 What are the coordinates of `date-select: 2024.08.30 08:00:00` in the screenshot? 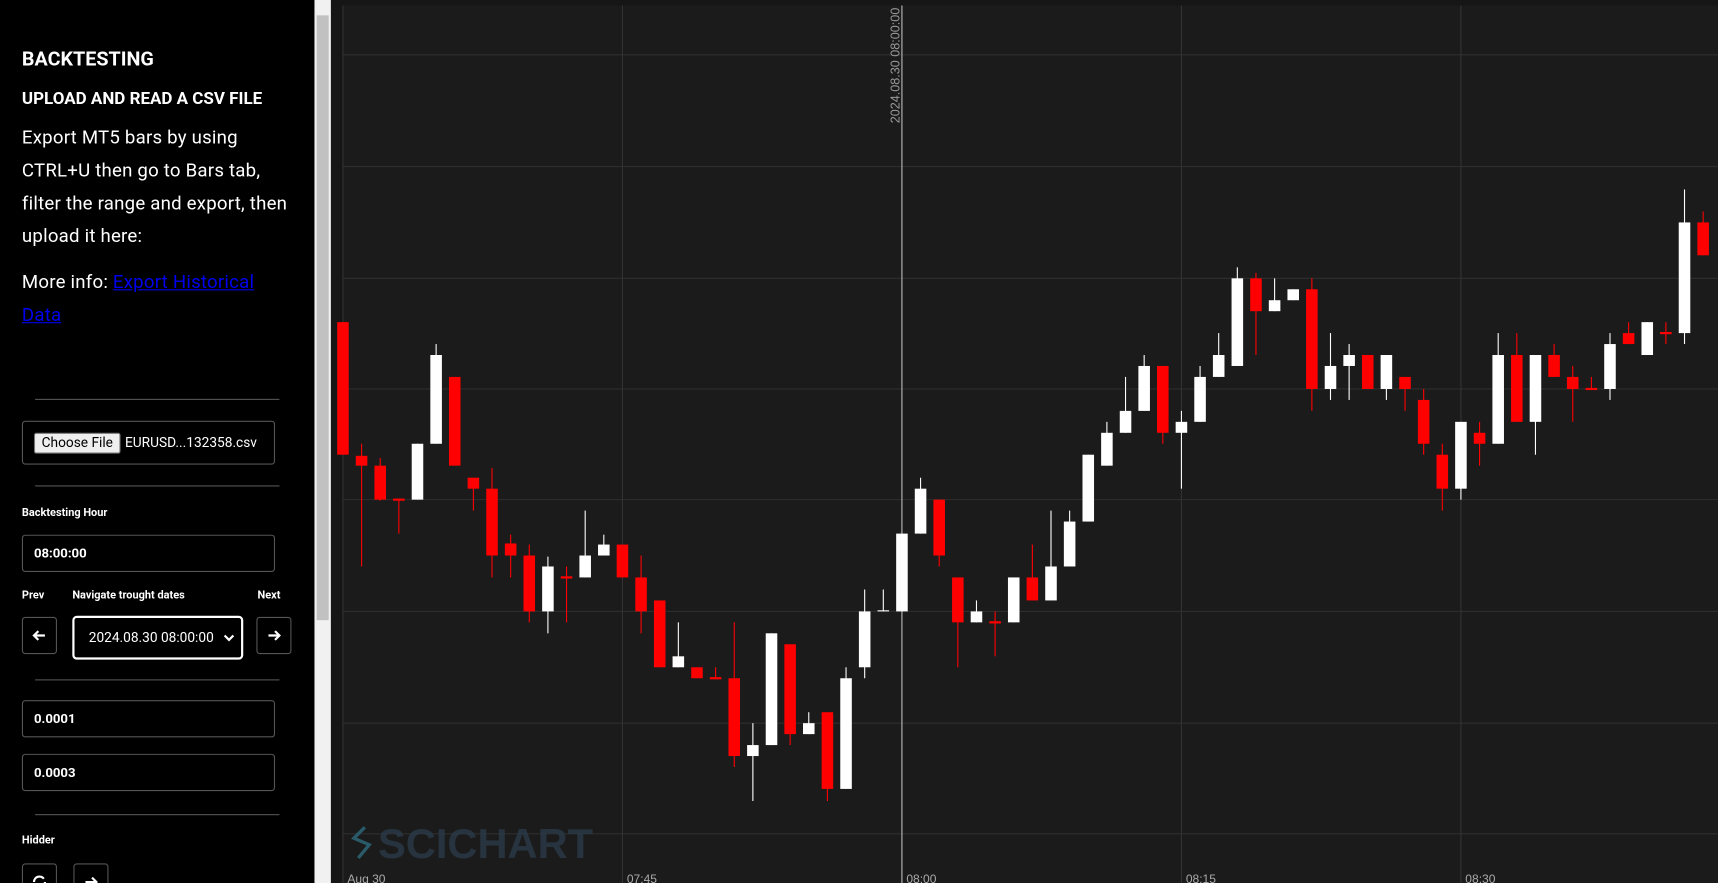 It's located at (158, 637).